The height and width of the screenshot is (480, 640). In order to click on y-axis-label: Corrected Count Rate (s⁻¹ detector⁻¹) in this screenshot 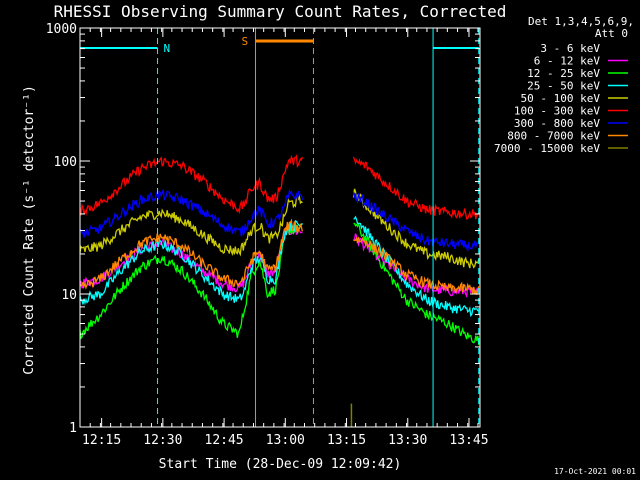, I will do `click(29, 230)`.